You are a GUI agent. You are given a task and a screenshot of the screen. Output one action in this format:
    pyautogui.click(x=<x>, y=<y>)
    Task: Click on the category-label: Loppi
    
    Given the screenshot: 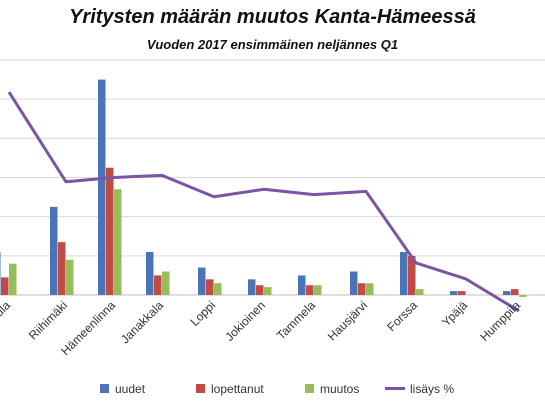 What is the action you would take?
    pyautogui.click(x=202, y=313)
    